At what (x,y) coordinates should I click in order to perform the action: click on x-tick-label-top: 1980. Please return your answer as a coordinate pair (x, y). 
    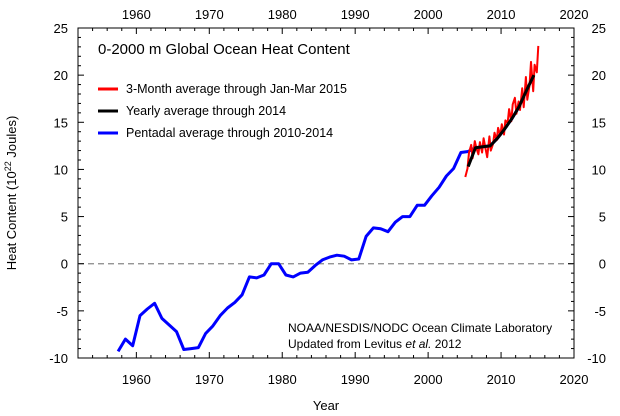
    Looking at the image, I should click on (282, 14).